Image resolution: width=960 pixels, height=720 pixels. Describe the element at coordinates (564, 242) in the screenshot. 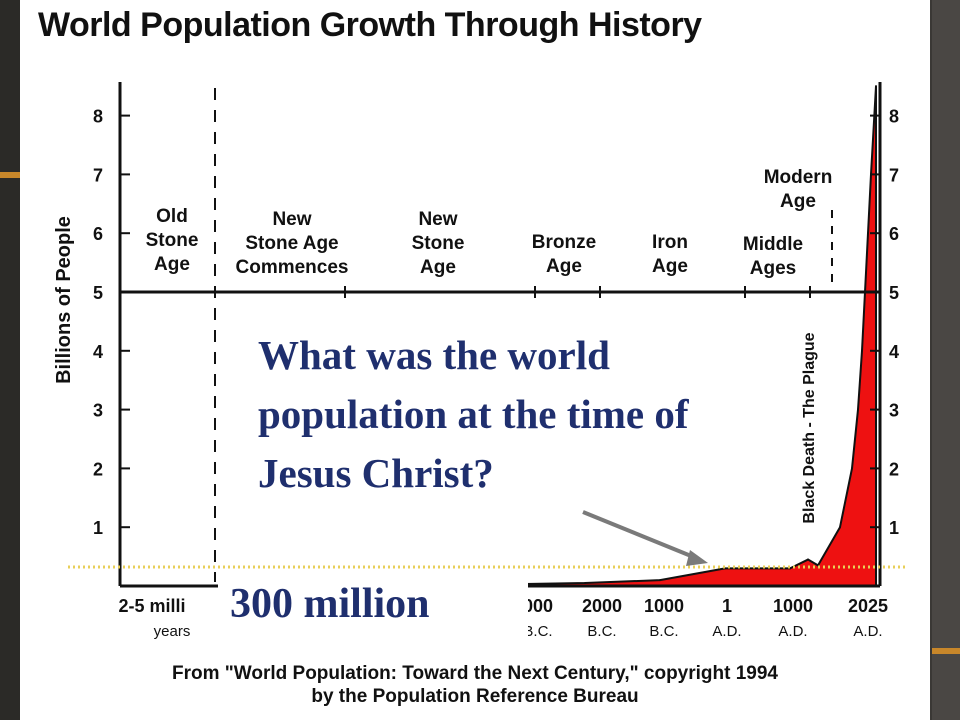

I see `era-label-line: Bronze` at that location.